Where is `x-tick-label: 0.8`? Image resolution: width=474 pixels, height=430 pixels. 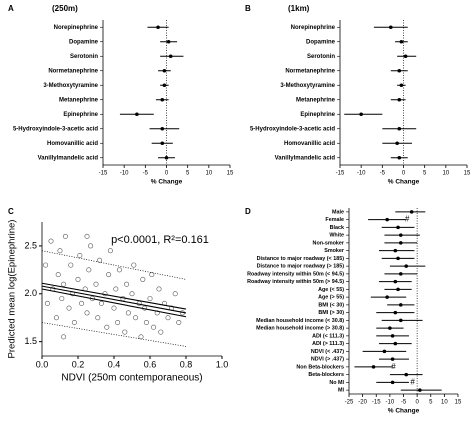 x-tick-label: 0.8 is located at coordinates (186, 364).